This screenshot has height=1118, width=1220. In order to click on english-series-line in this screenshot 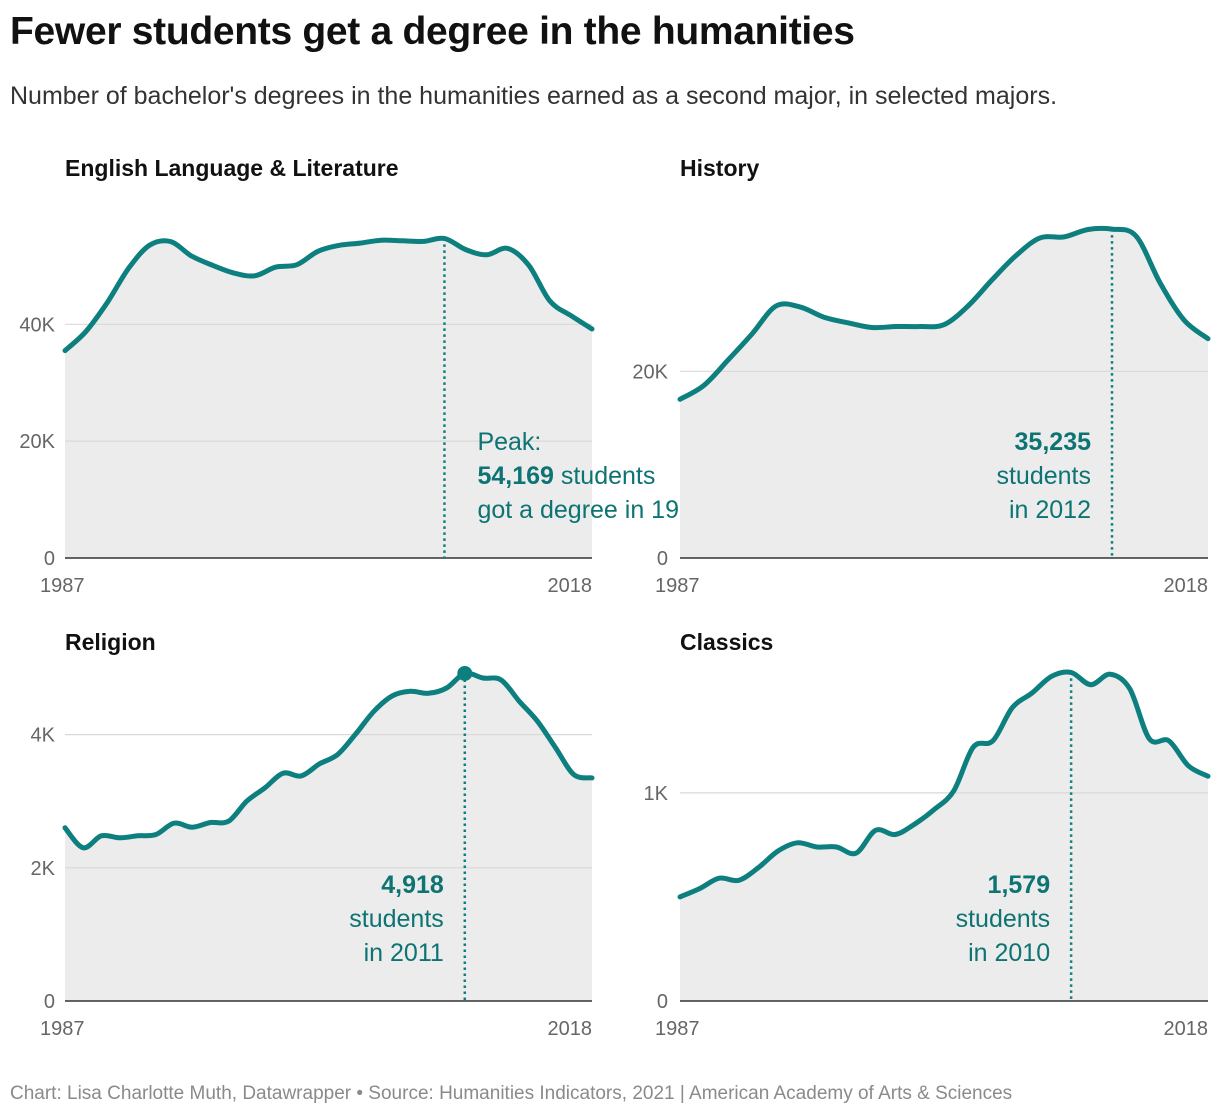, I will do `click(328, 294)`.